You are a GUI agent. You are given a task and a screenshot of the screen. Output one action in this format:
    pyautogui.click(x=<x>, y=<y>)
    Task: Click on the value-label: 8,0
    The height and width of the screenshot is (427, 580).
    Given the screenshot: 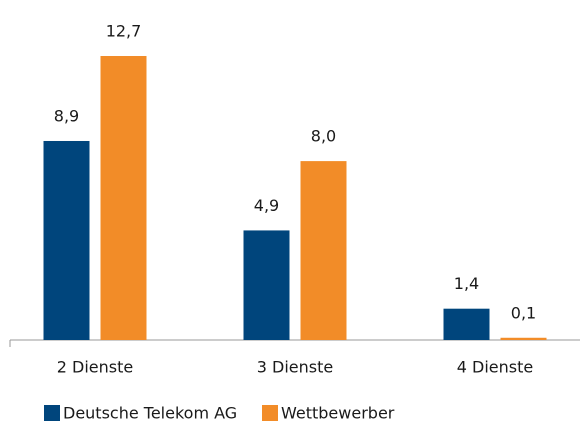 What is the action you would take?
    pyautogui.click(x=323, y=136)
    